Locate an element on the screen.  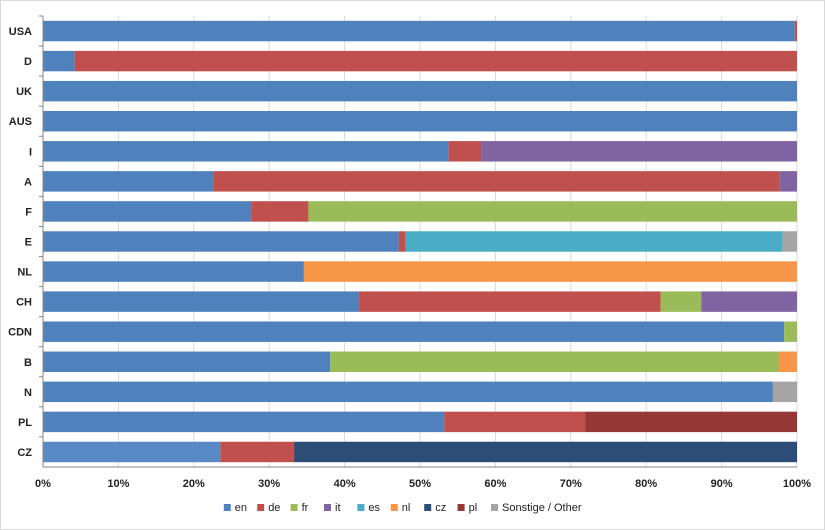
bar-USA-de is located at coordinates (795, 31).